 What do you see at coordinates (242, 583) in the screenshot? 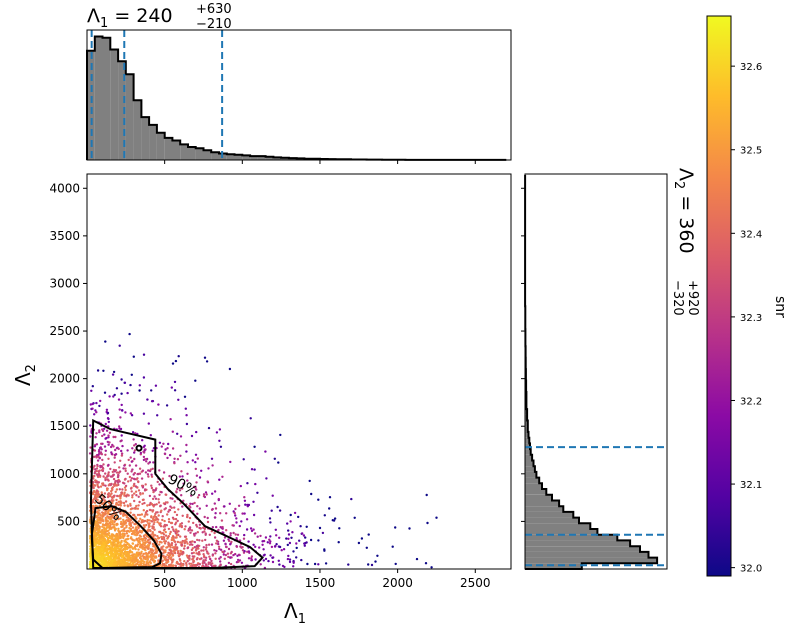
I see `x-tick-label: 1000` at bounding box center [242, 583].